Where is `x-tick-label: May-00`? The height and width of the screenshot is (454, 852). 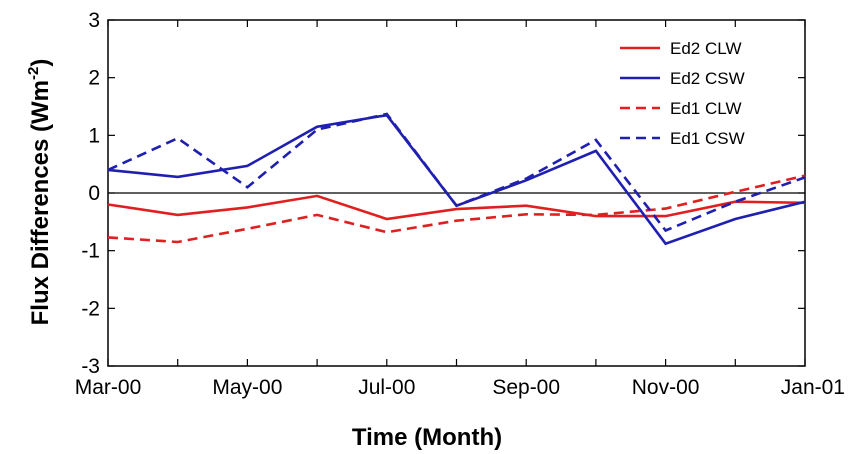
x-tick-label: May-00 is located at coordinates (247, 387).